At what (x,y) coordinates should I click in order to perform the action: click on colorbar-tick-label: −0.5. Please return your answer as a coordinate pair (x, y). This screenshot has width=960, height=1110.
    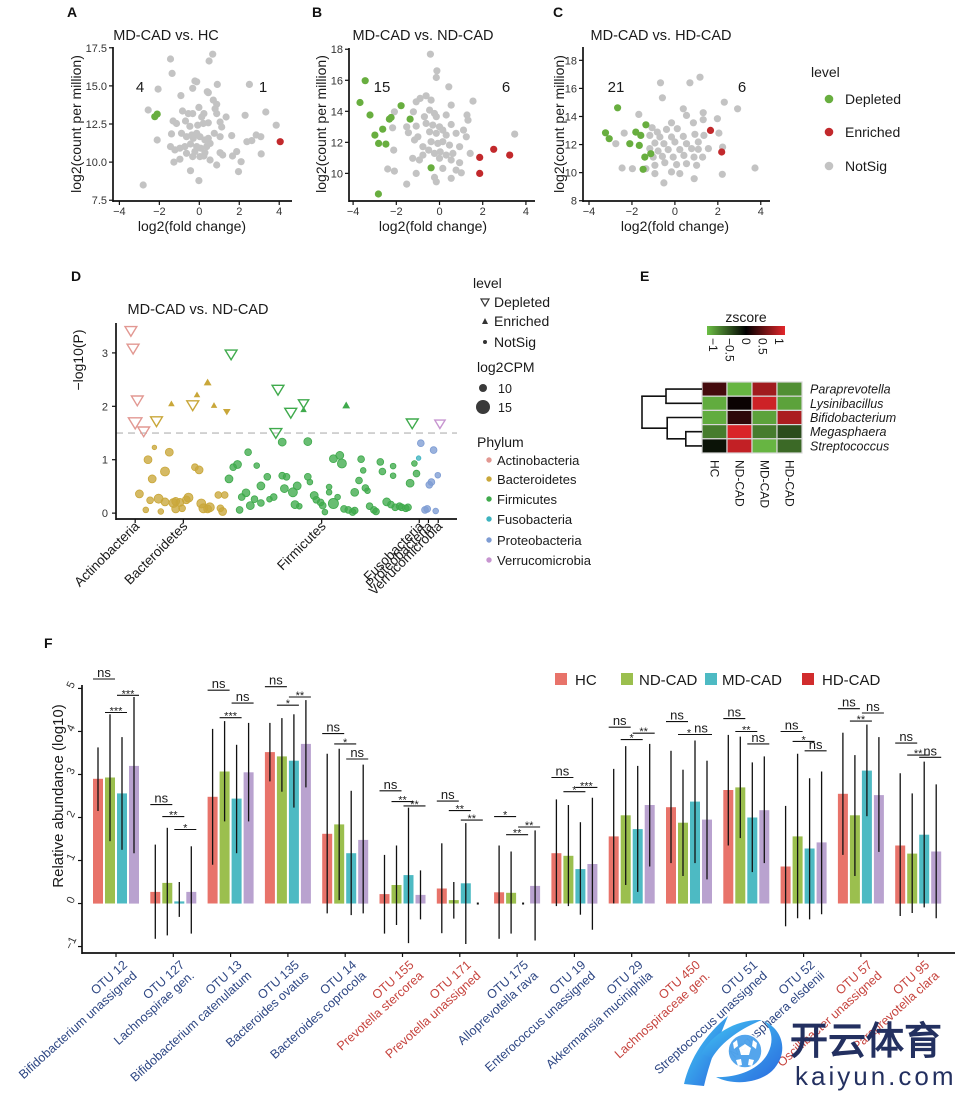
    Looking at the image, I should click on (730, 350).